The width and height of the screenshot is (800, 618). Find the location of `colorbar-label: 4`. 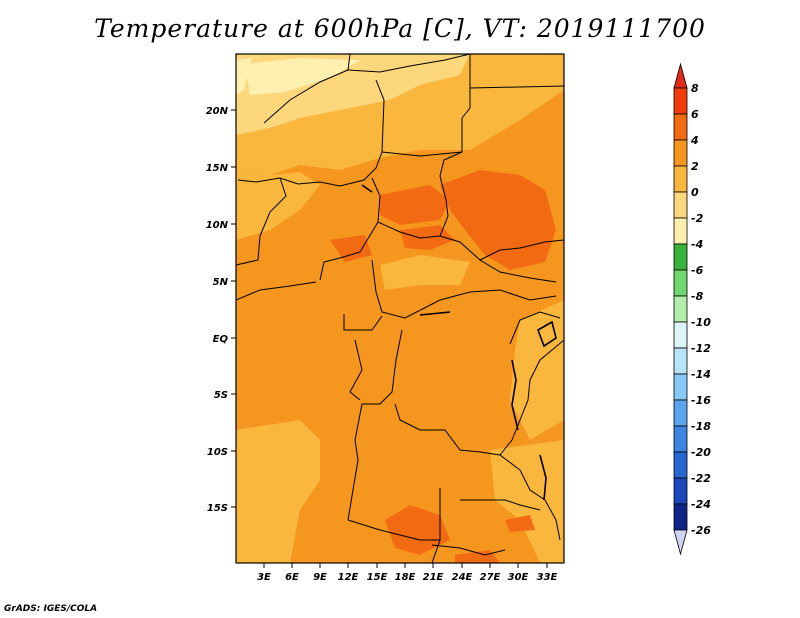

colorbar-label: 4 is located at coordinates (694, 140).